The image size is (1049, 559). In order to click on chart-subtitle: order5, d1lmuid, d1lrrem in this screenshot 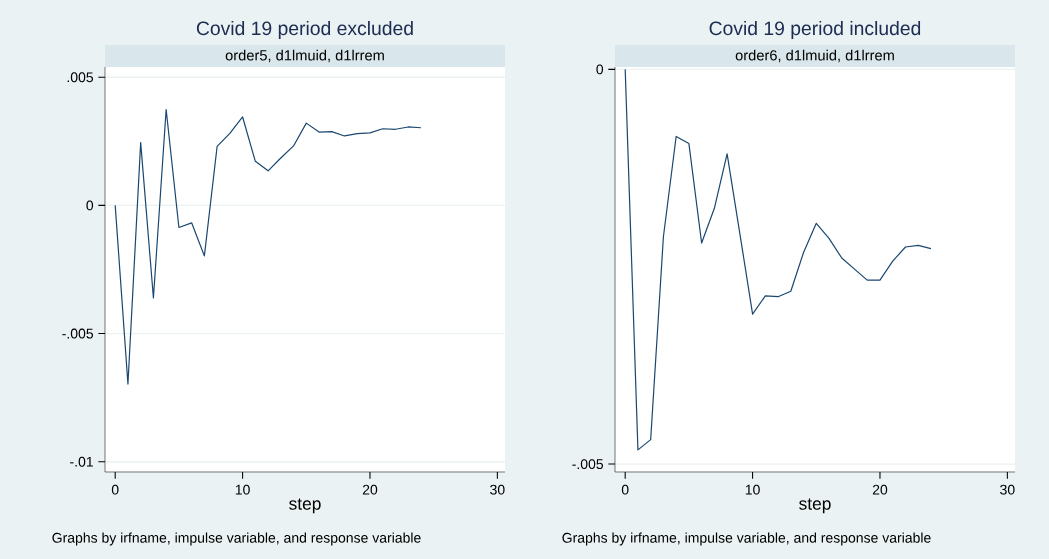, I will do `click(304, 56)`.